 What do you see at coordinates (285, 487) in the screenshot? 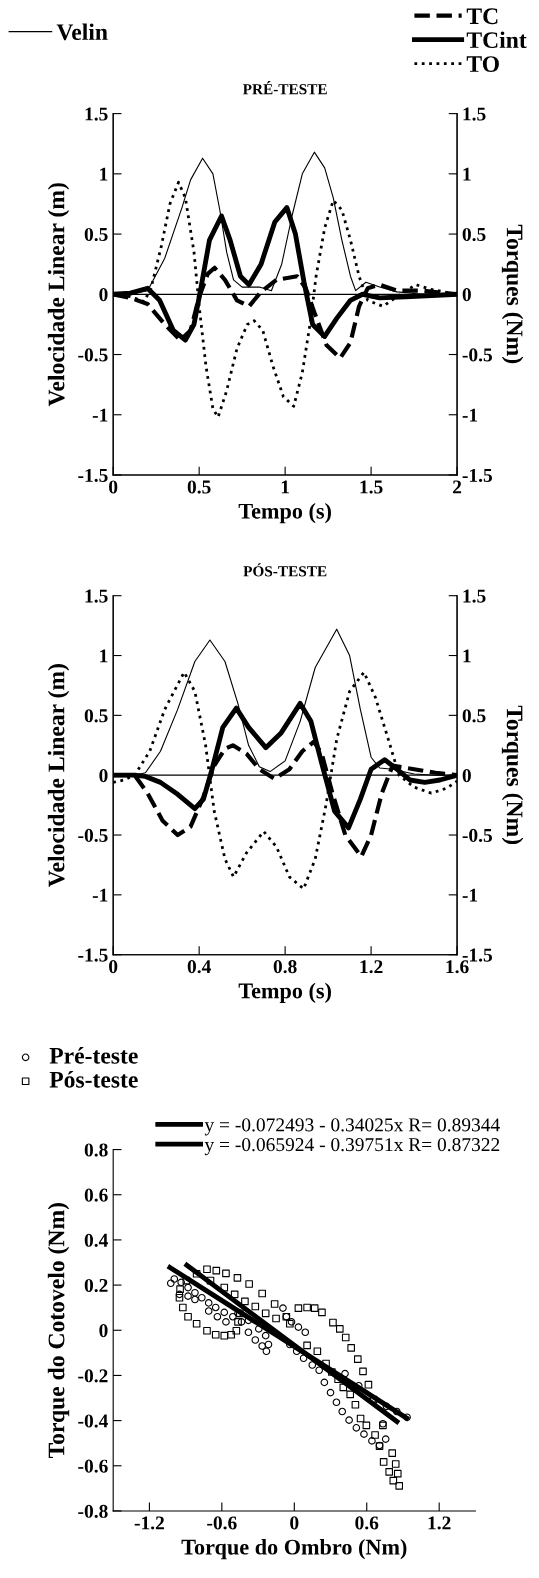
I see `x-tick-label: 1` at bounding box center [285, 487].